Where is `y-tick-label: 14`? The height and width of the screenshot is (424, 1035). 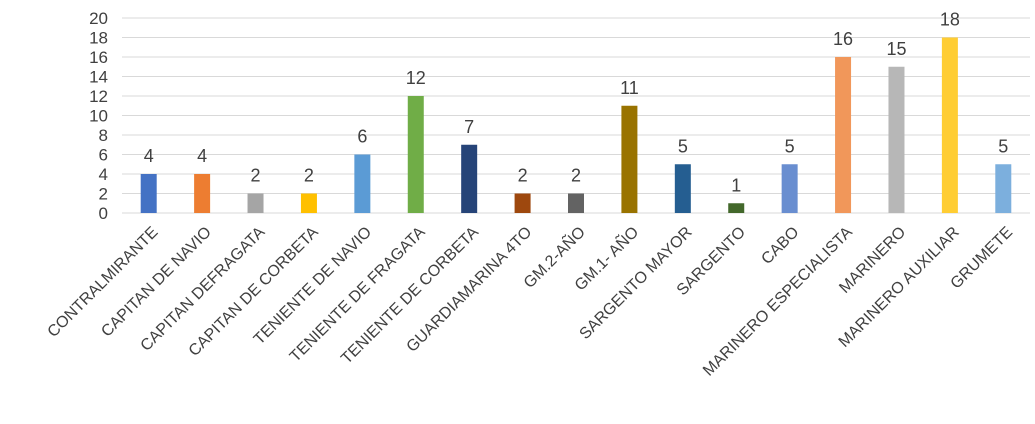
y-tick-label: 14 is located at coordinates (98, 77).